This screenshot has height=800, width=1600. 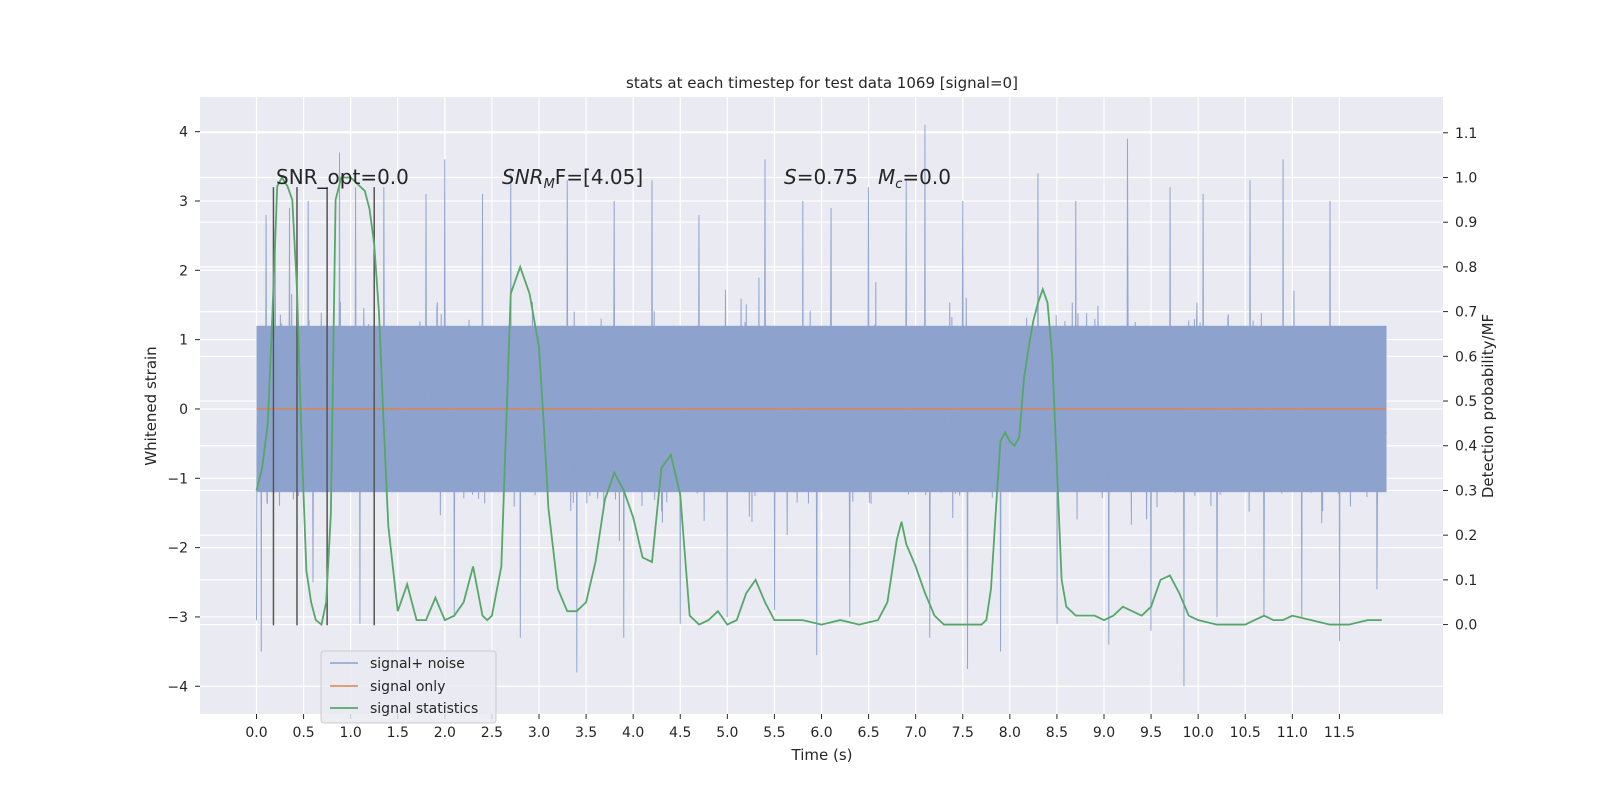 I want to click on s-annotation: S=0.75, so click(x=821, y=177).